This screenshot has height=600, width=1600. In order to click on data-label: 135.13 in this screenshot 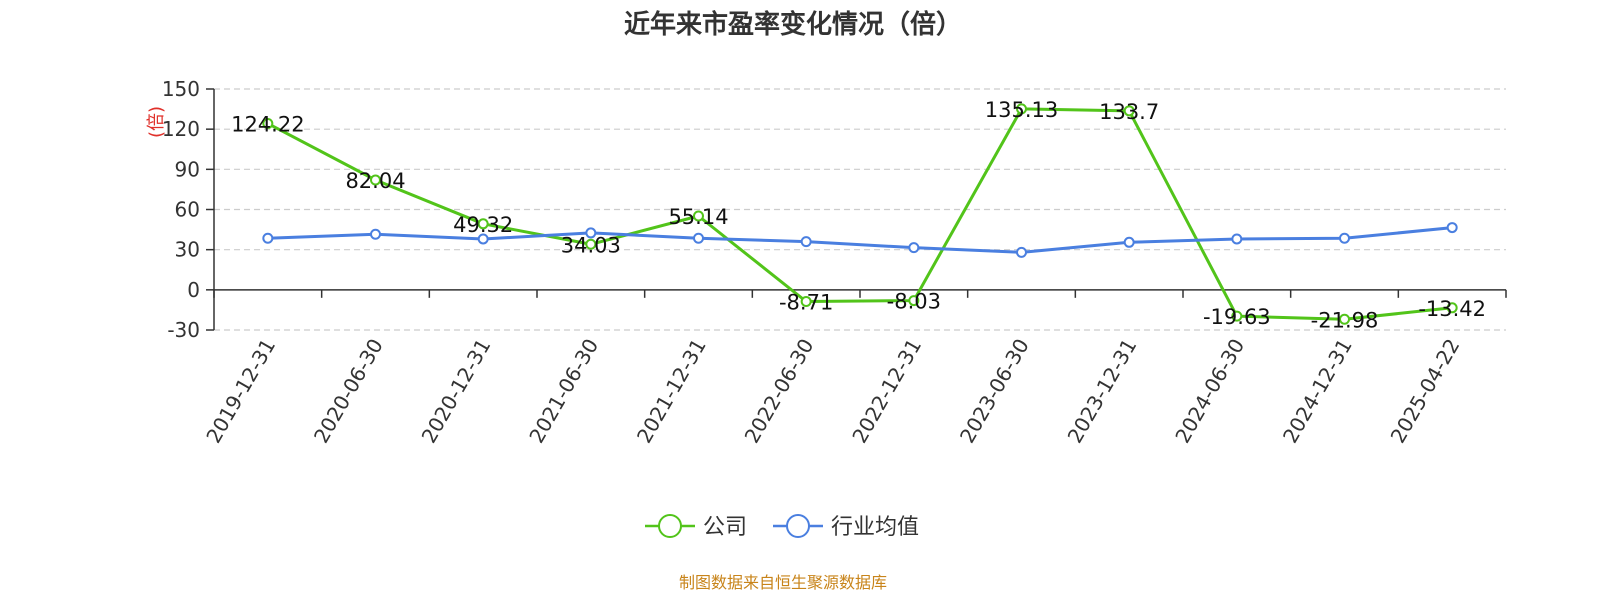, I will do `click(1021, 110)`.